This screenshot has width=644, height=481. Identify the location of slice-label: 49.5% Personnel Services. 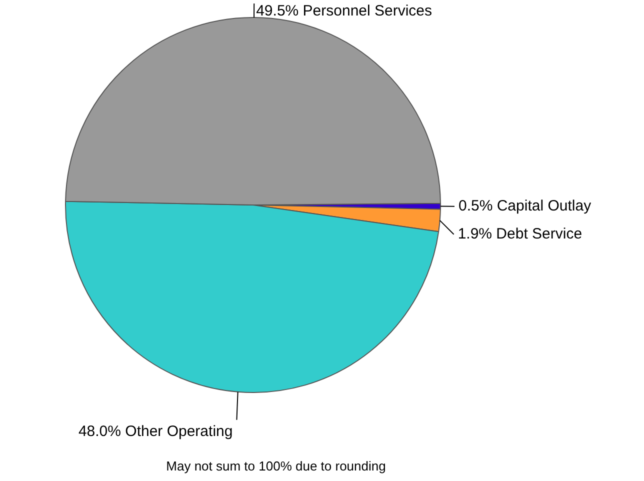
(344, 11).